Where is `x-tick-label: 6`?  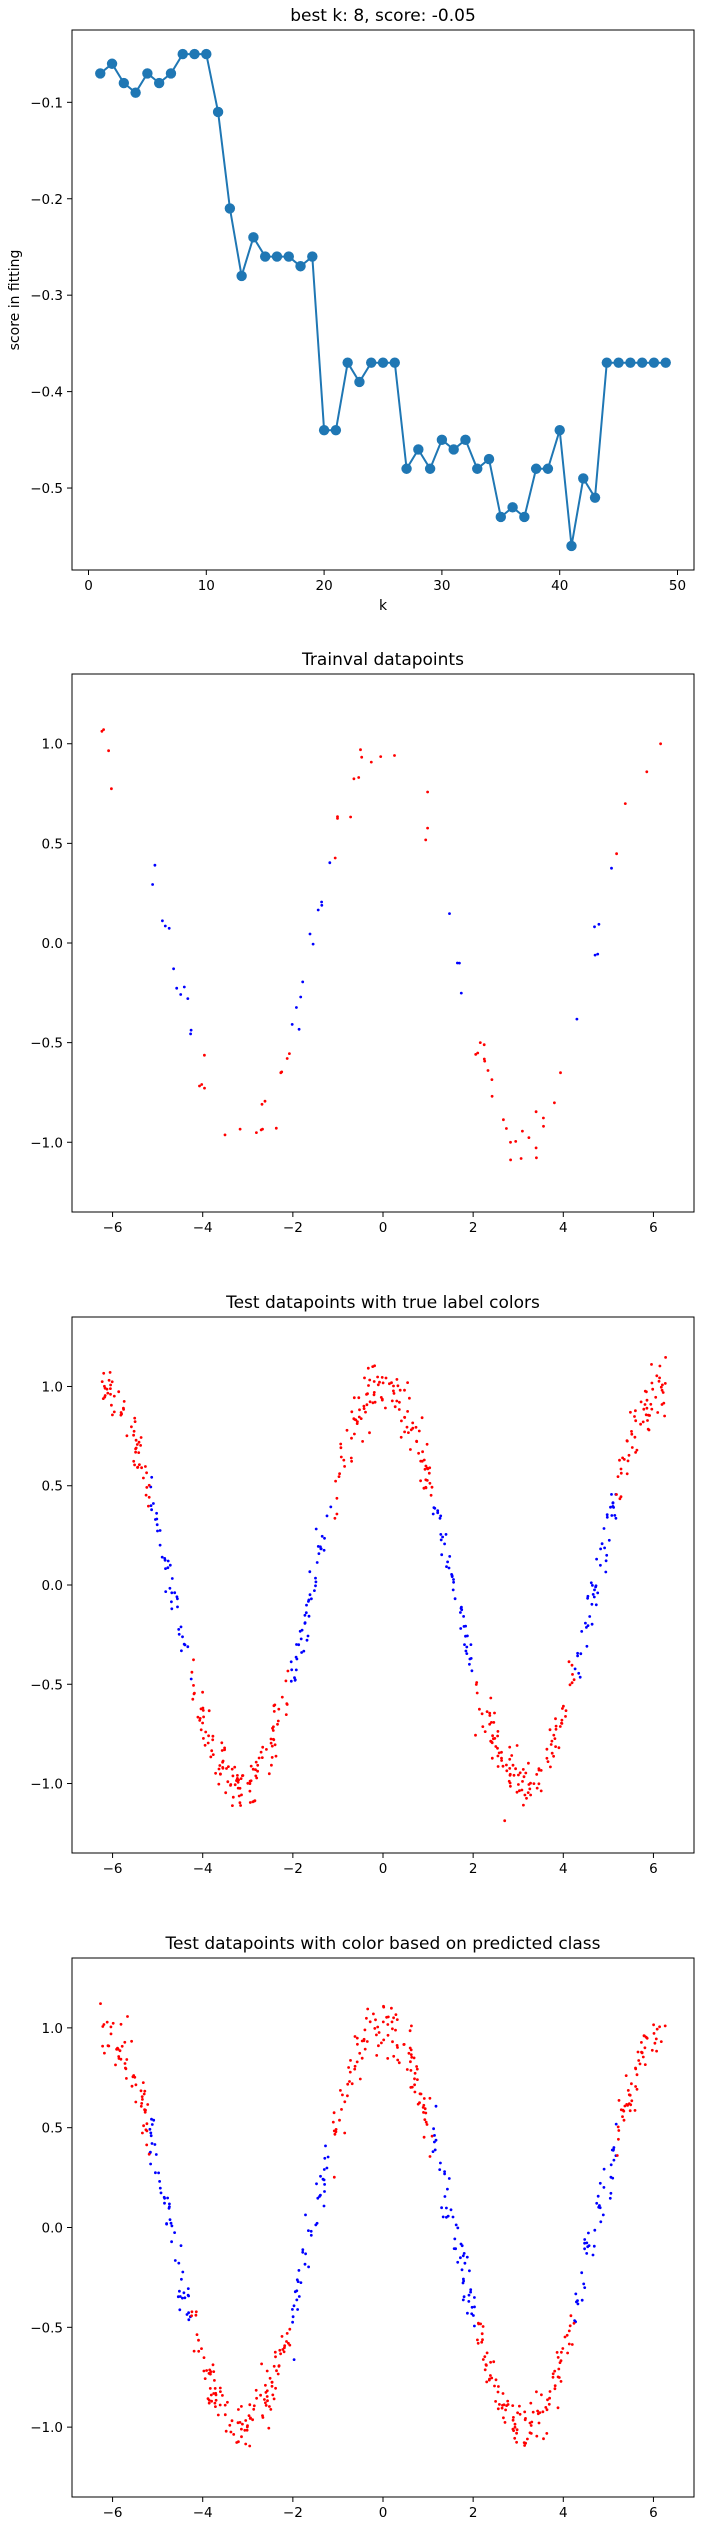 x-tick-label: 6 is located at coordinates (653, 2513).